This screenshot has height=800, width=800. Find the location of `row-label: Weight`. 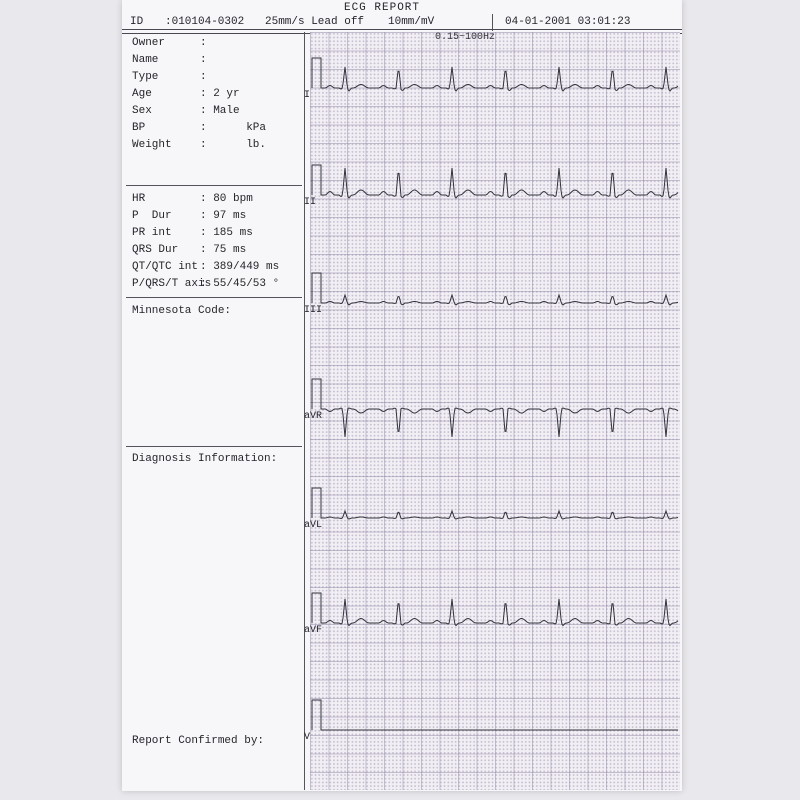

row-label: Weight is located at coordinates (152, 145).